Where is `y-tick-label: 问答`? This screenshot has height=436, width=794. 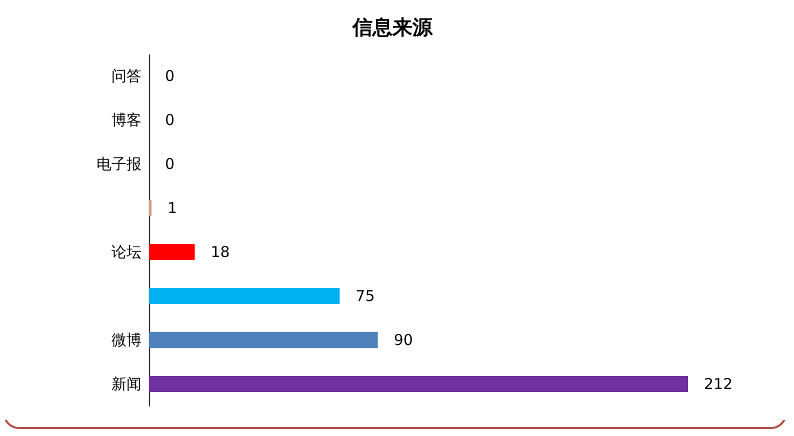 y-tick-label: 问答 is located at coordinates (127, 76).